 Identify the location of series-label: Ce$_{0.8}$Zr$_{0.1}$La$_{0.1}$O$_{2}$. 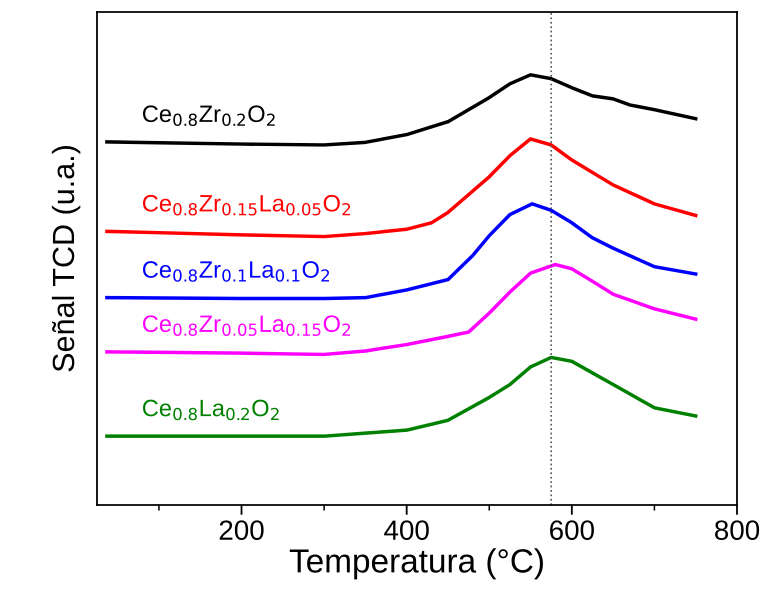
(236, 271).